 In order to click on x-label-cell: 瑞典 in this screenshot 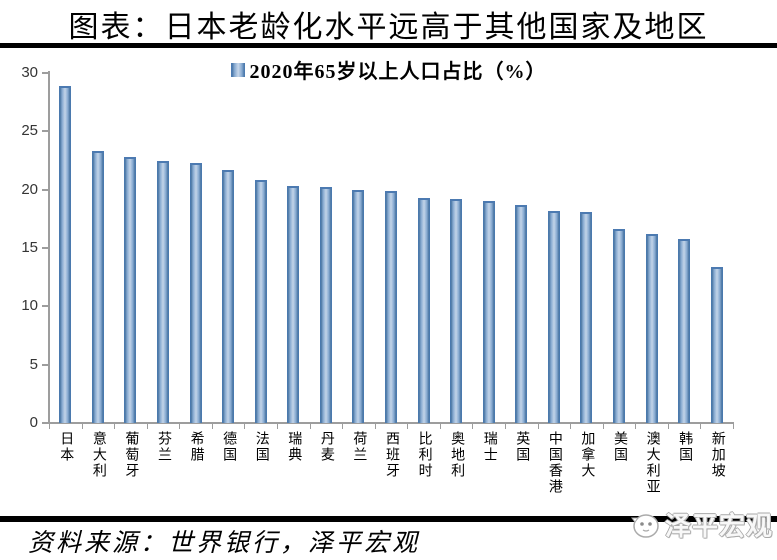, I will do `click(293, 447)`.